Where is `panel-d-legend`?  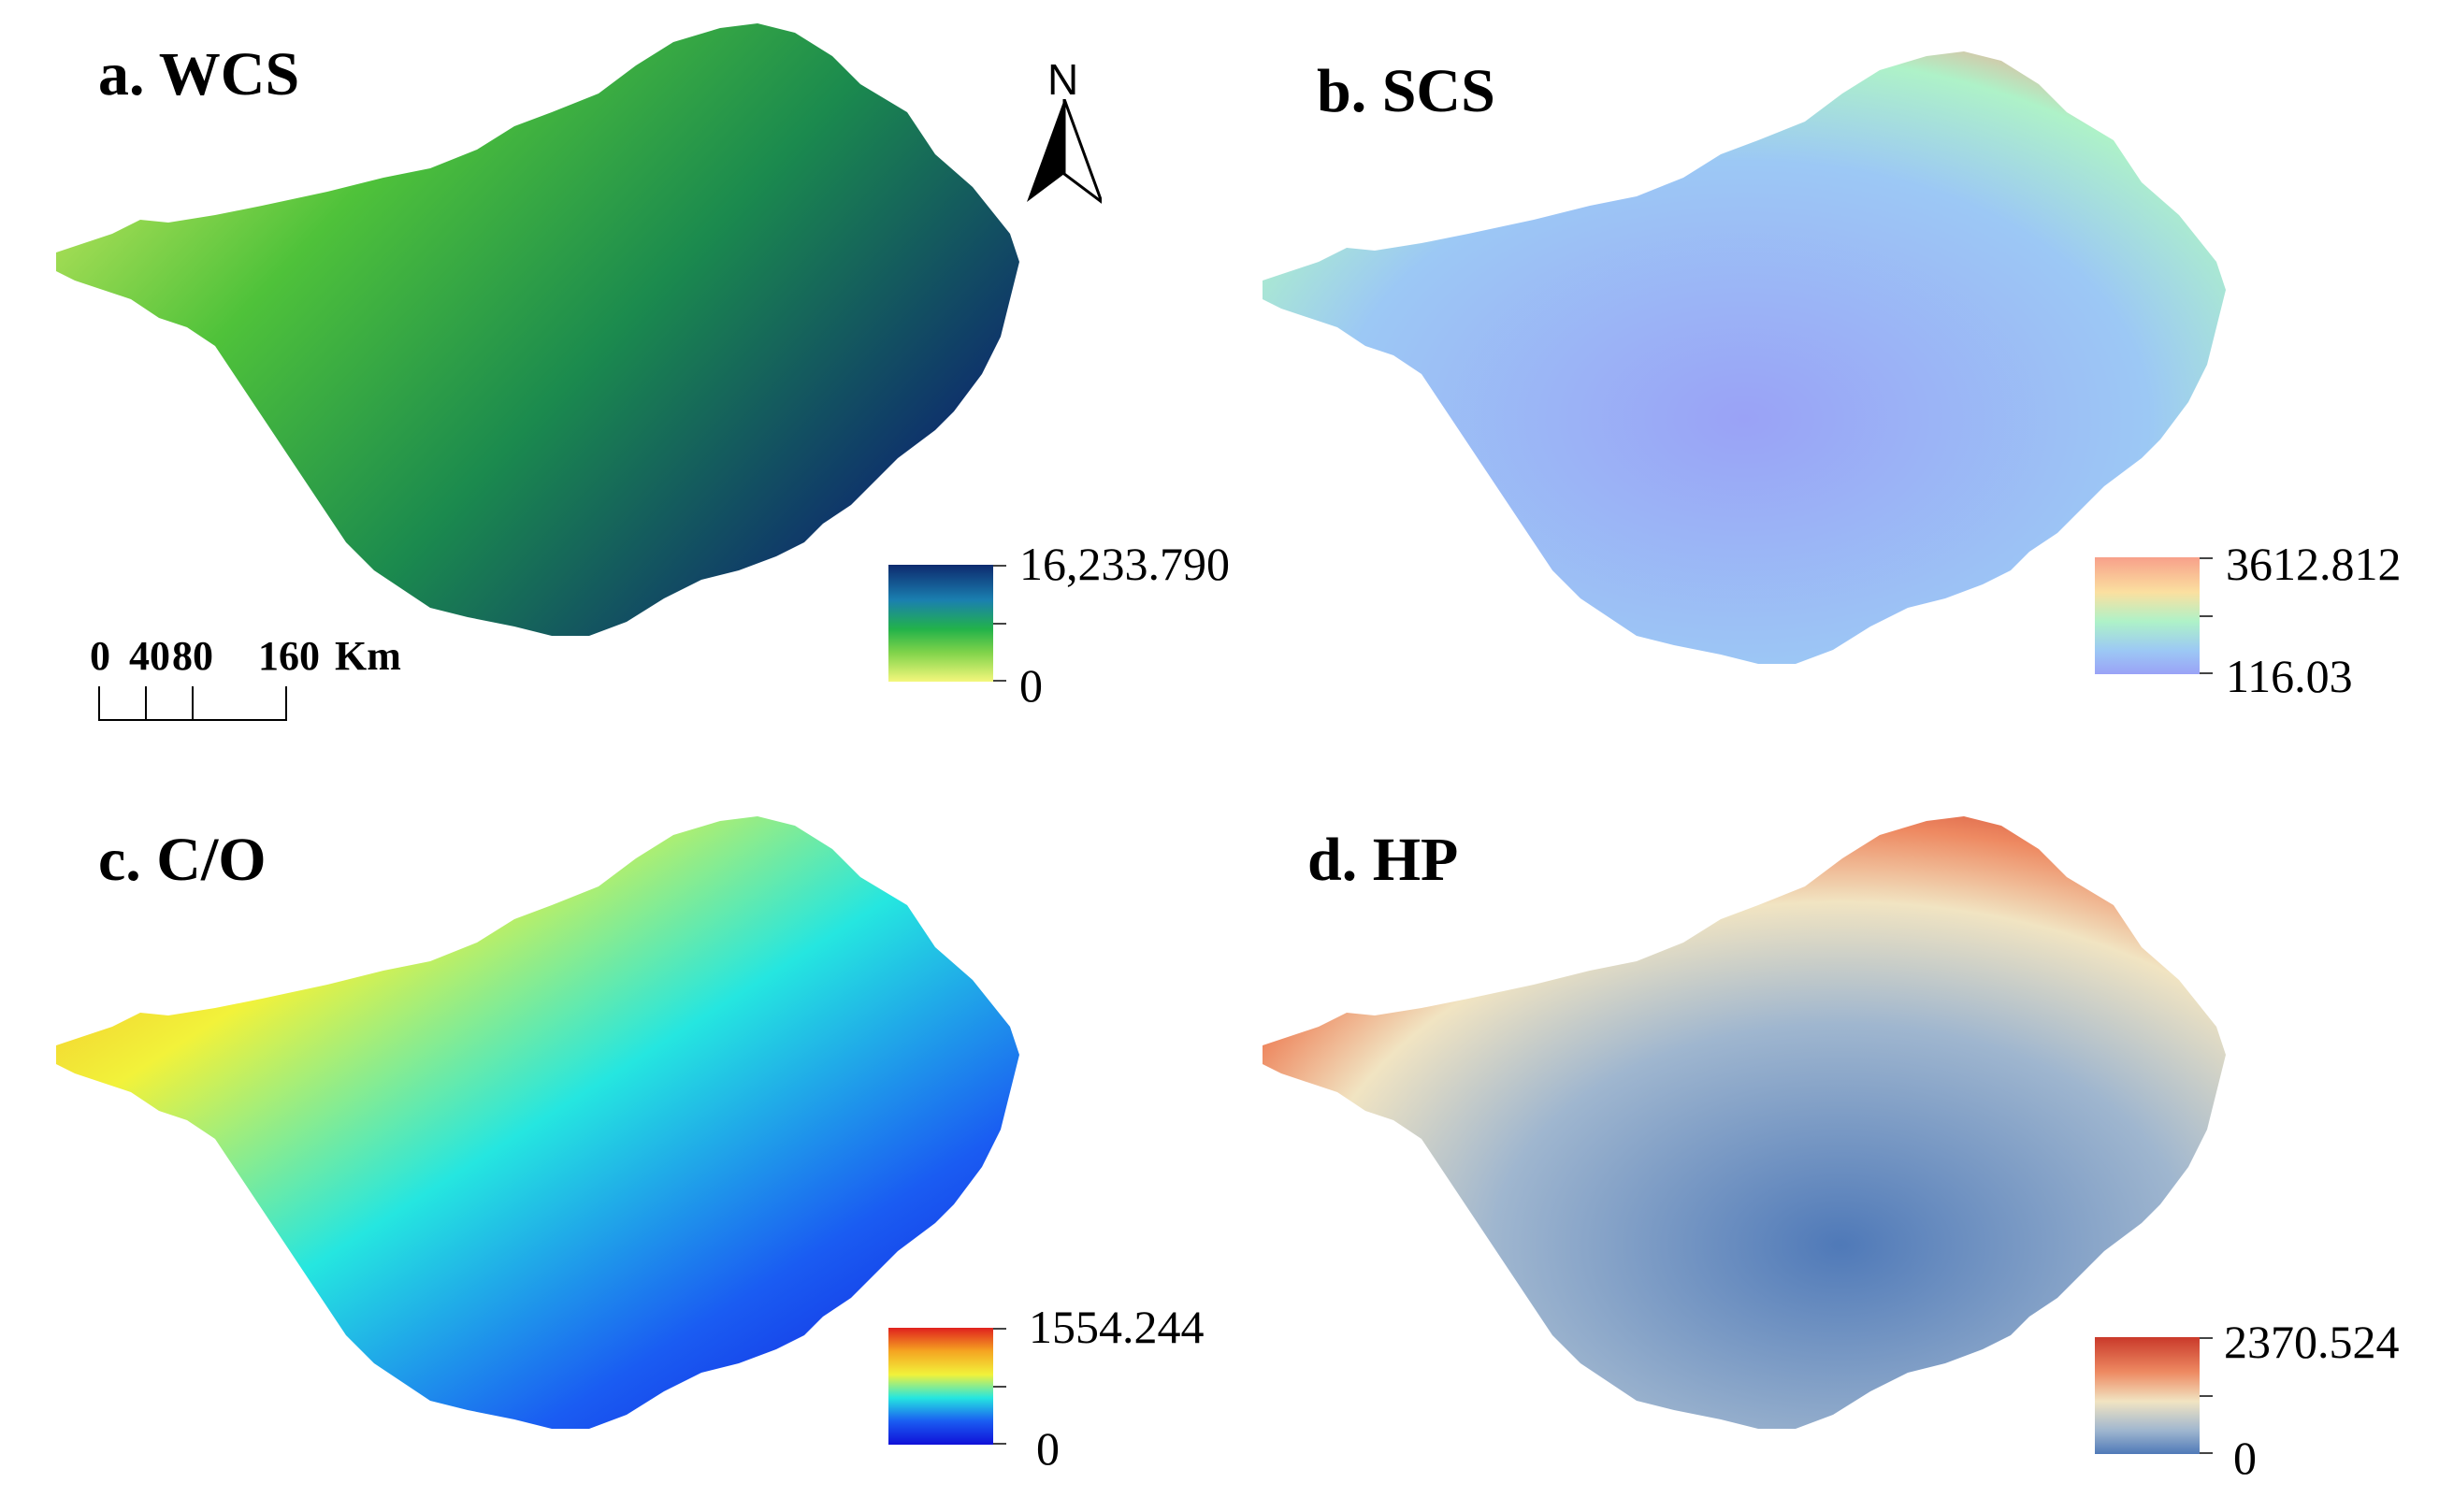 panel-d-legend is located at coordinates (2154, 1395).